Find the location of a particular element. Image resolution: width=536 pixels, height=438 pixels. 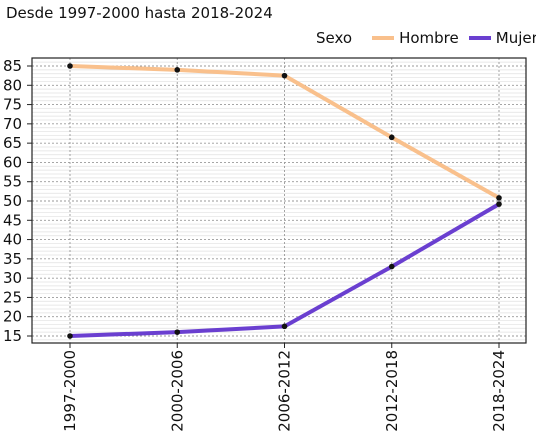

legend-item-hombre: Hombre is located at coordinates (415, 38).